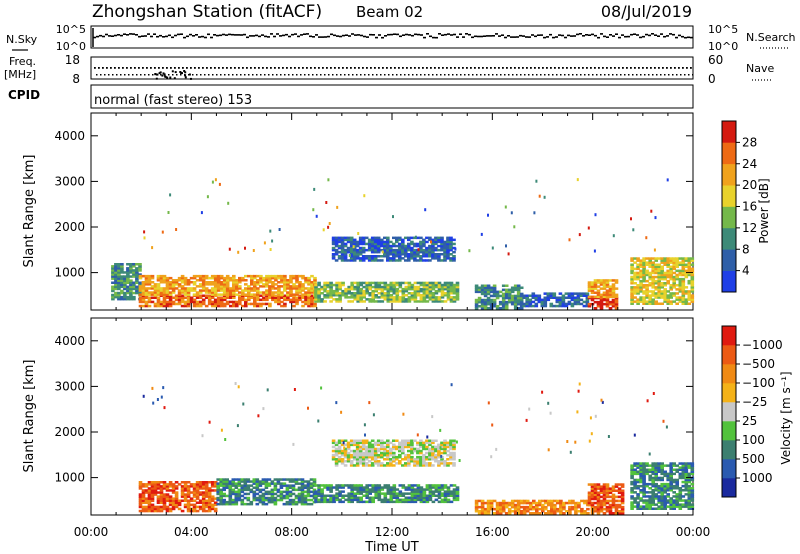 This screenshot has width=800, height=554. I want to click on freq-scatter, so click(185, 77).